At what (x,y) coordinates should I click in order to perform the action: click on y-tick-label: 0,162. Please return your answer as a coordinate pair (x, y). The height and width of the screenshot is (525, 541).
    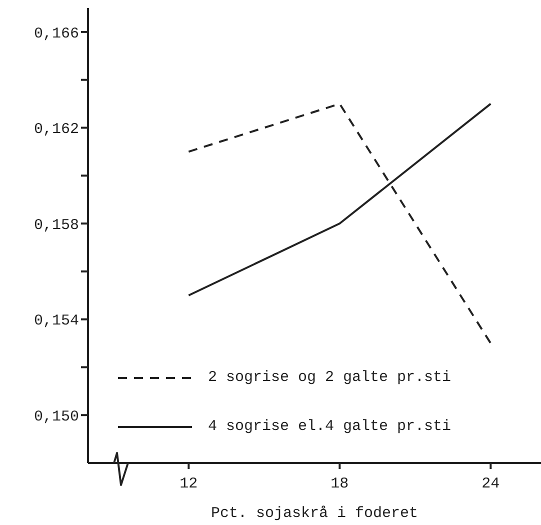
    Looking at the image, I should click on (56, 129).